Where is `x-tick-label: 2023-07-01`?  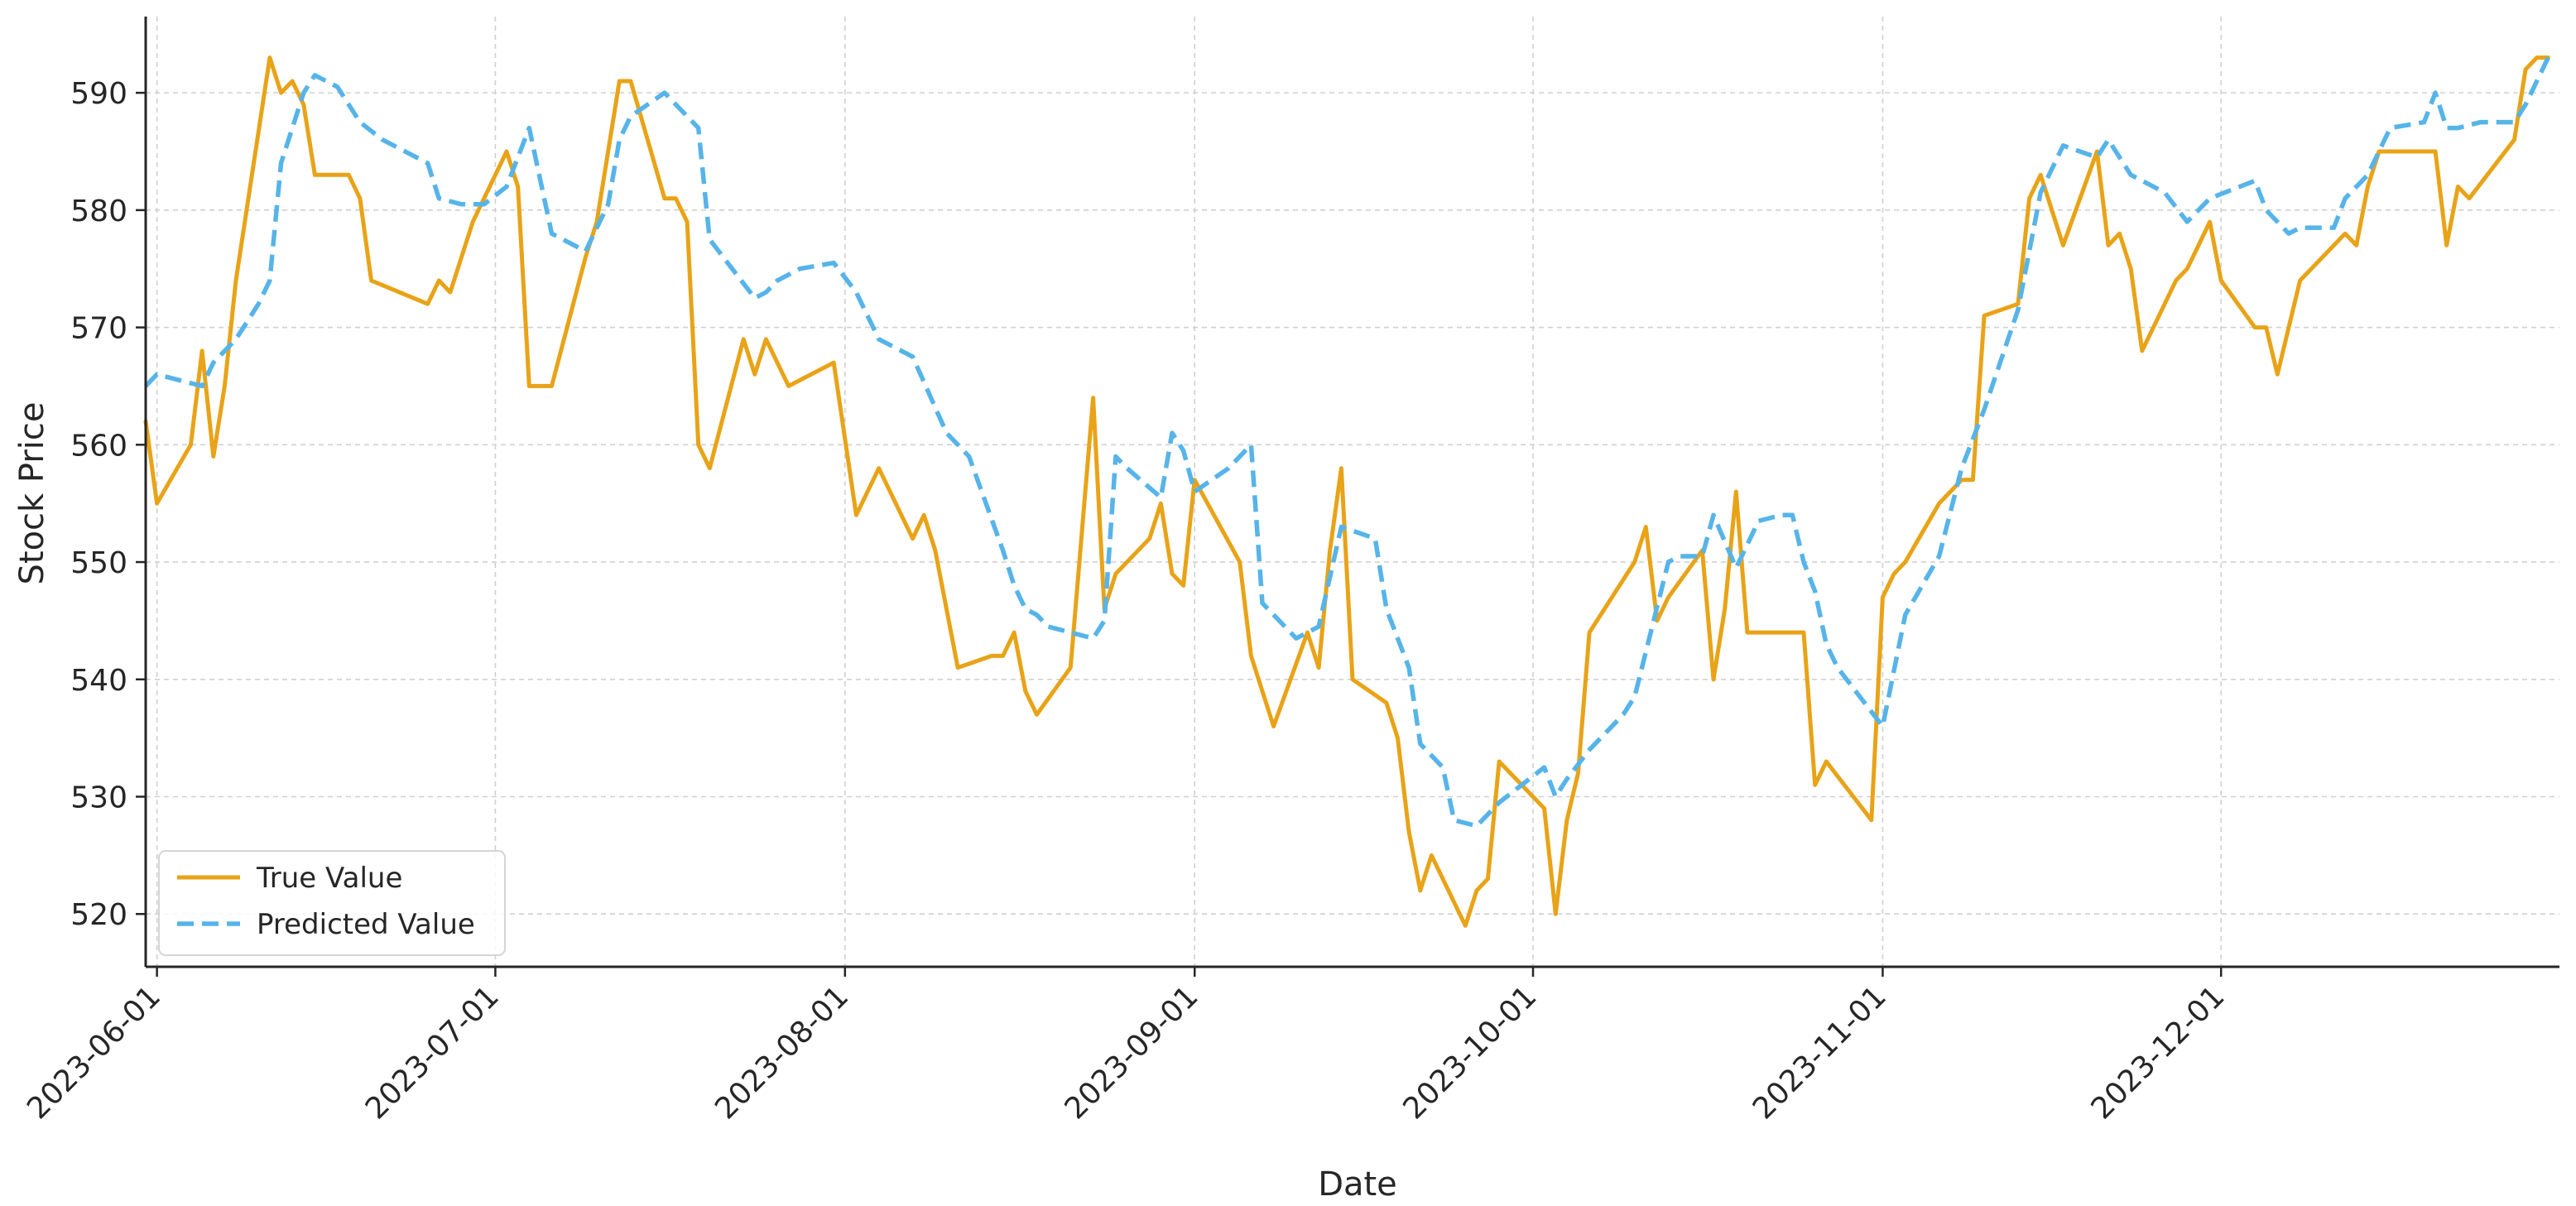 x-tick-label: 2023-07-01 is located at coordinates (432, 1052).